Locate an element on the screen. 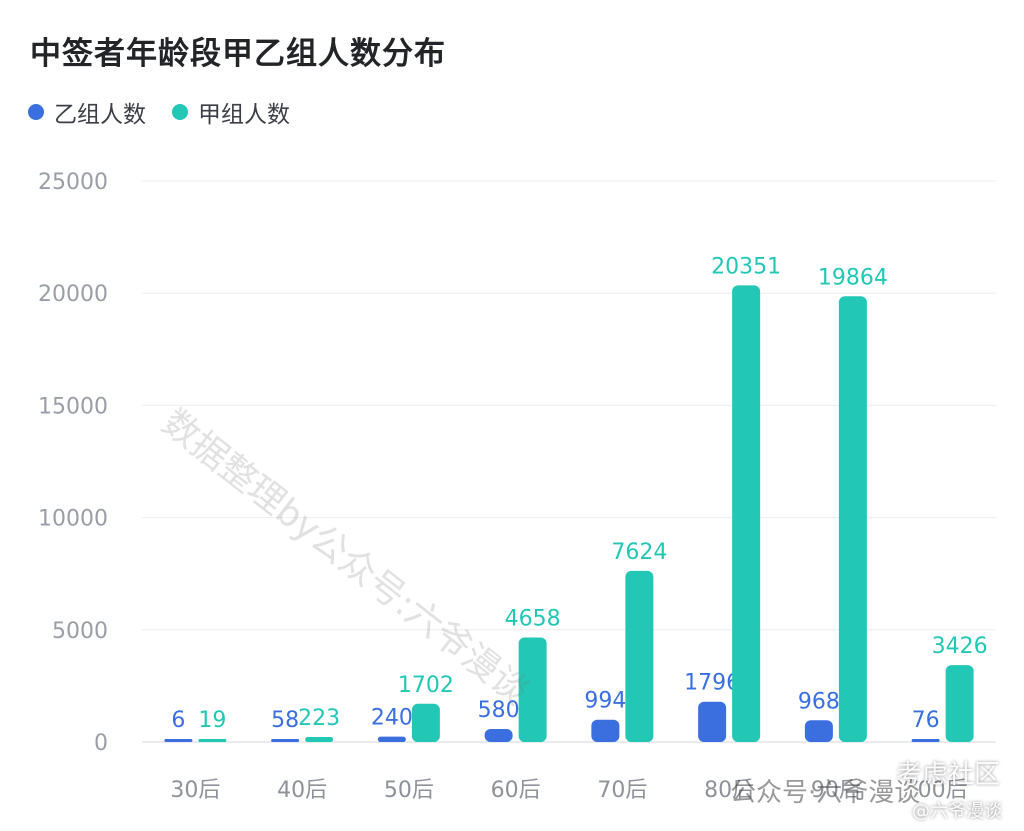 The width and height of the screenshot is (1024, 831). data-label-group-a: 223 is located at coordinates (319, 718).